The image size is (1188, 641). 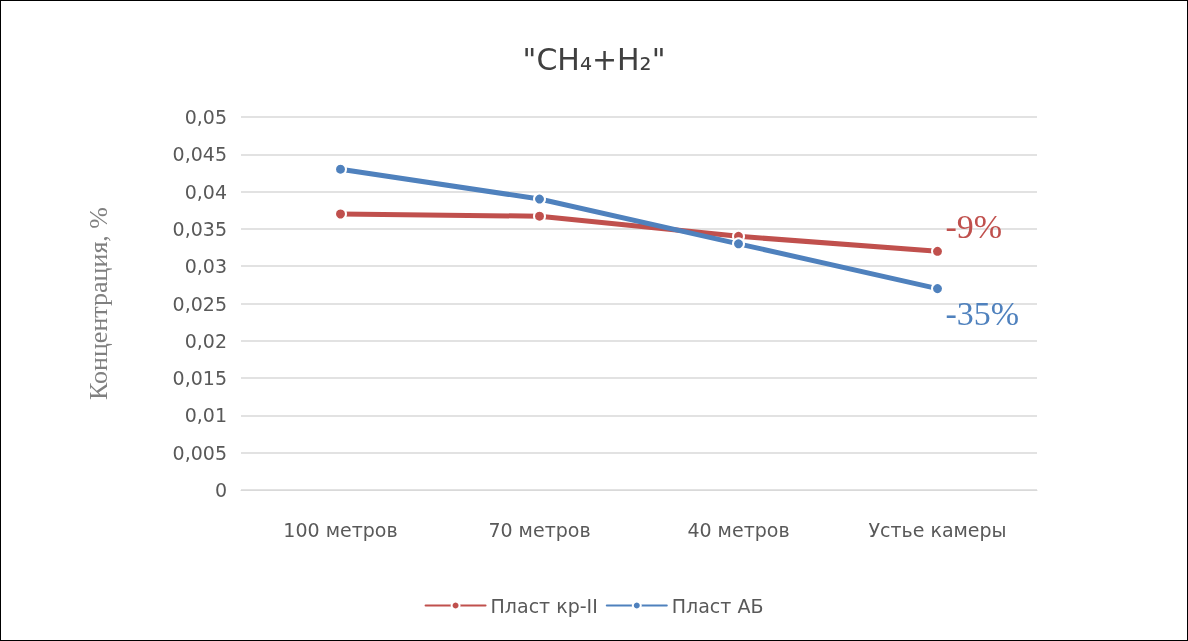 I want to click on chart-title: "CH₄+H₂", so click(x=594, y=59).